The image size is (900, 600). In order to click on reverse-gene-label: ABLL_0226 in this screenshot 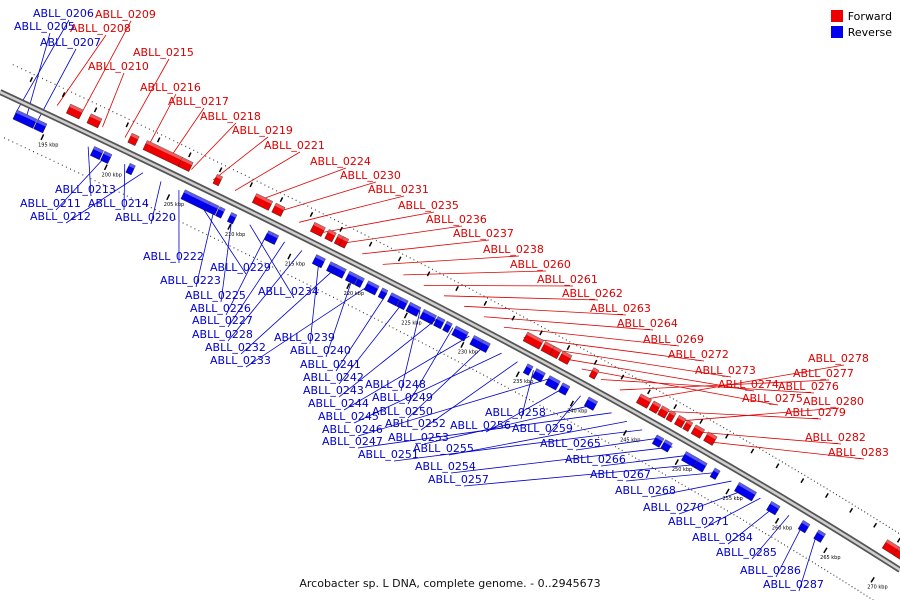, I will do `click(220, 308)`.